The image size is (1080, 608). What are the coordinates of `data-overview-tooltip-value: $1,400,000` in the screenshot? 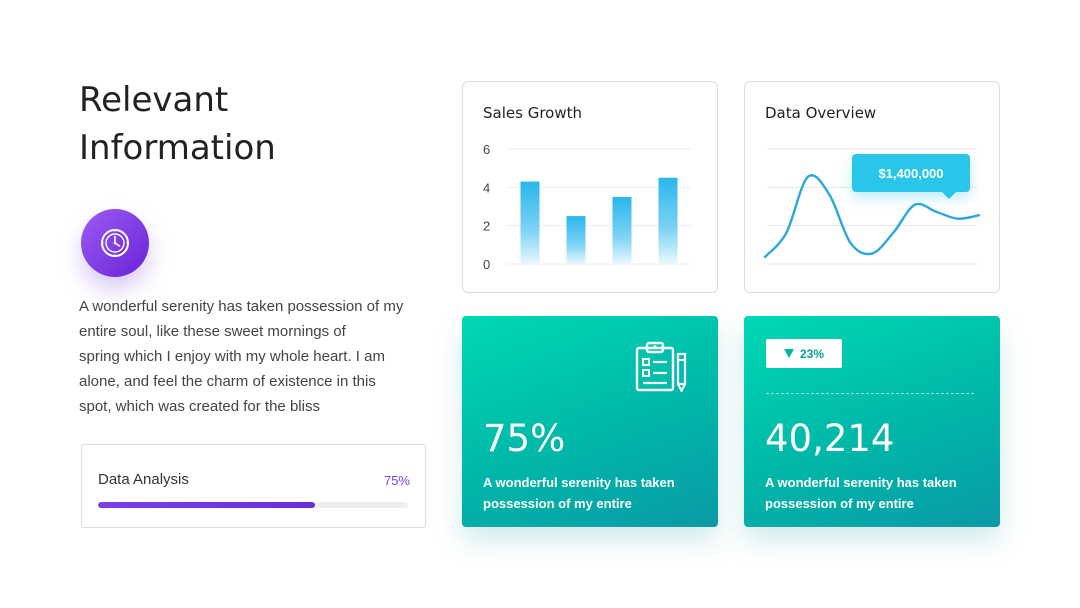 It's located at (911, 173).